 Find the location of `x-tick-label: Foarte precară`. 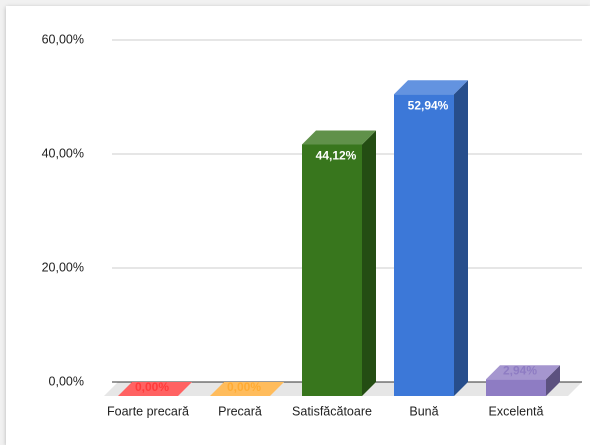

x-tick-label: Foarte precară is located at coordinates (148, 411).